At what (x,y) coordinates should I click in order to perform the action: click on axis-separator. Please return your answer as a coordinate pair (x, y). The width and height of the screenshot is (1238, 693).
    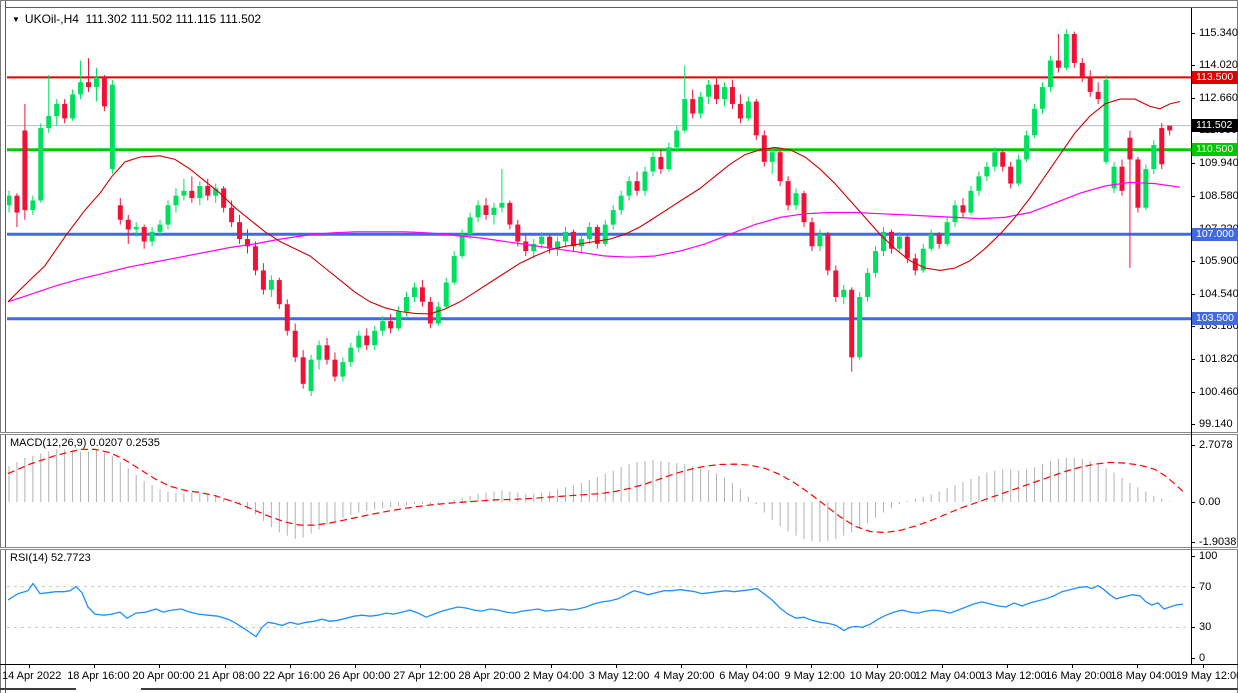
    Looking at the image, I should click on (1191, 336).